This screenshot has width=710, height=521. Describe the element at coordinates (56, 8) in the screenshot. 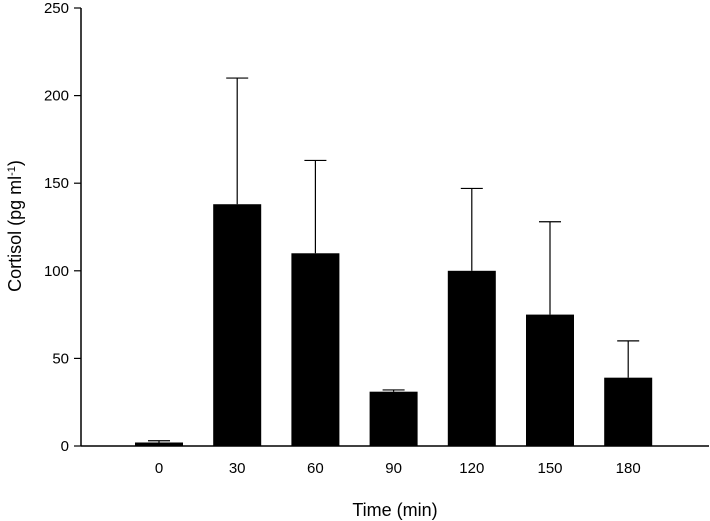

I see `y-tick-label: 250` at that location.